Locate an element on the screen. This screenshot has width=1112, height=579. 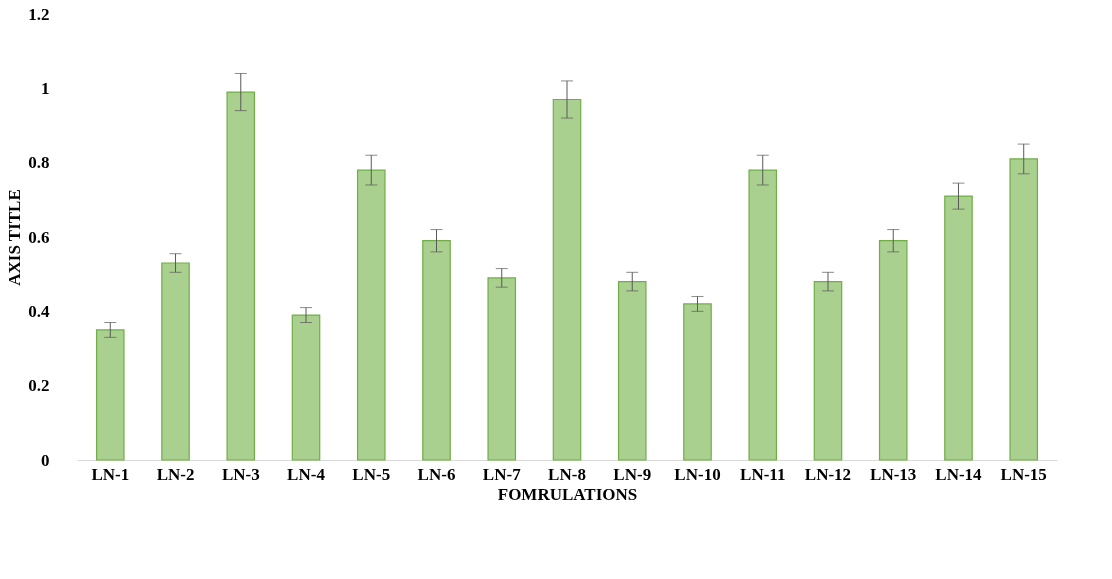
y-tick-label: 0.2 is located at coordinates (39, 386).